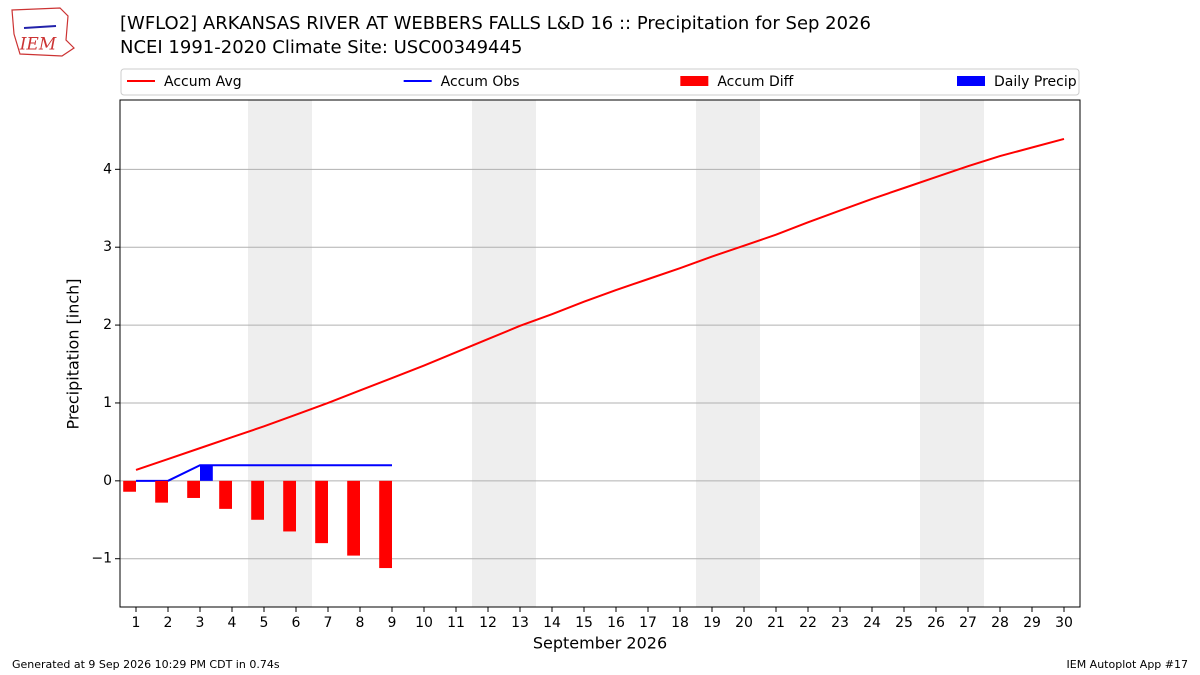  I want to click on logo-outline, so click(43, 32).